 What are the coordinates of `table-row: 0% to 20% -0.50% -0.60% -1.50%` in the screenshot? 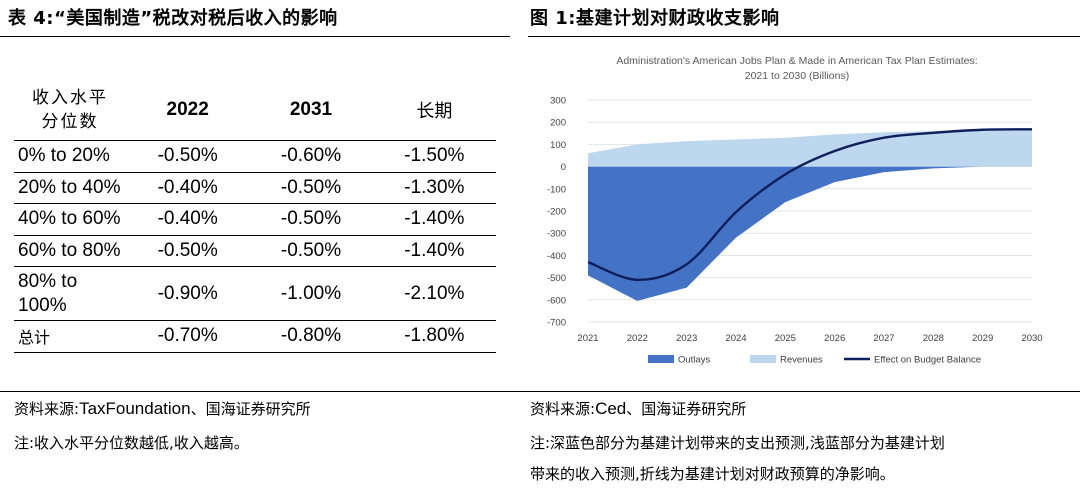 It's located at (255, 156).